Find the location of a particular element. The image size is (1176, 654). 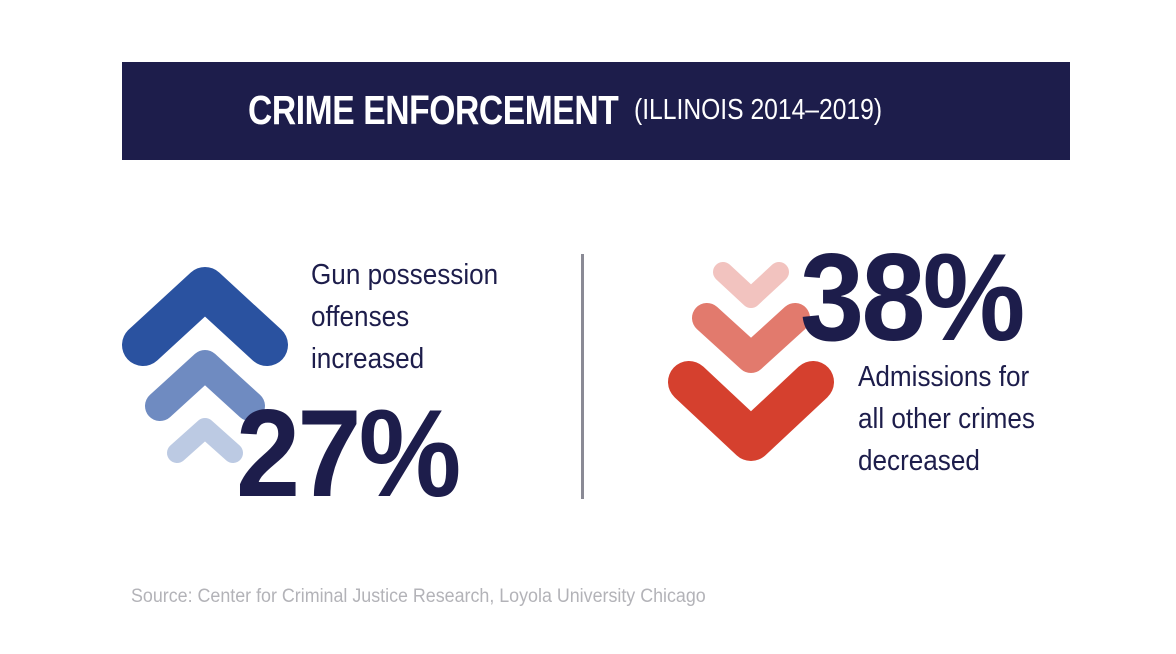

chevron-down-large is located at coordinates (751, 411).